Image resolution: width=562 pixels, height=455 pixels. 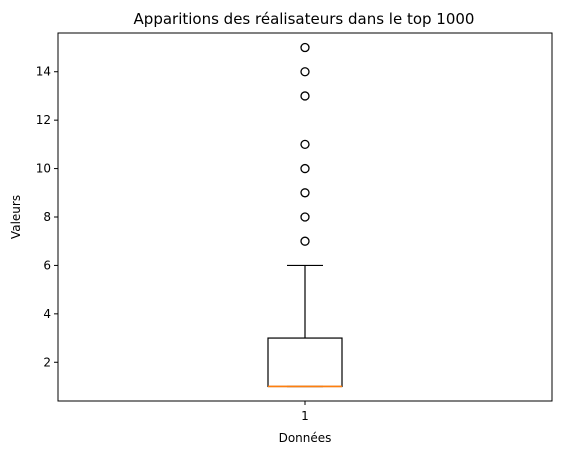 I want to click on y-axis-label: Valeurs, so click(x=16, y=217).